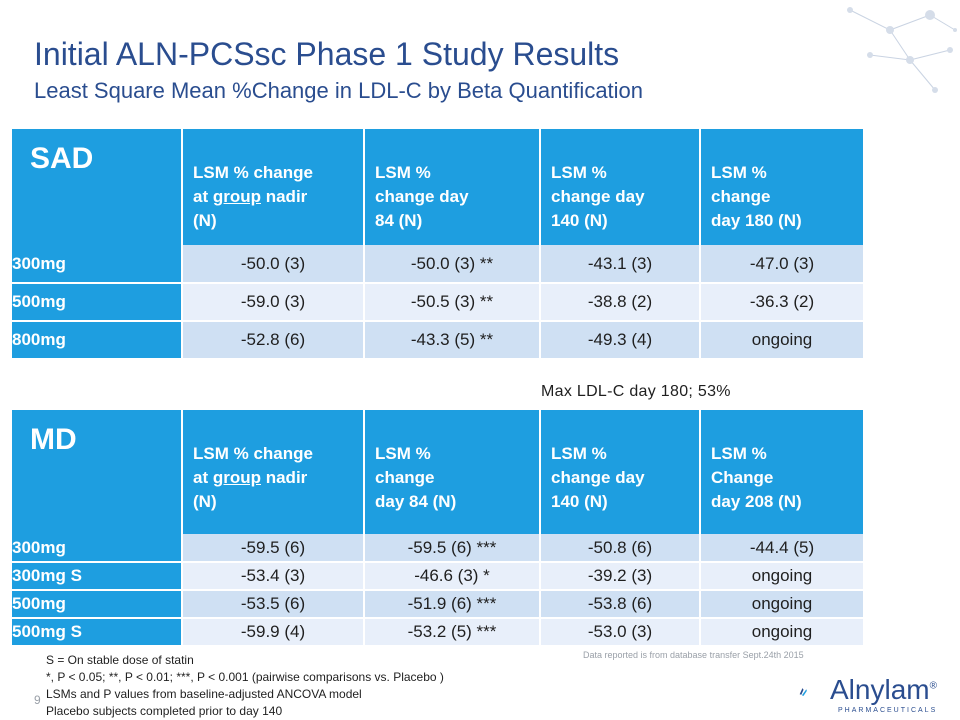 This screenshot has height=720, width=960. Describe the element at coordinates (452, 576) in the screenshot. I see `table-cell: -46.6 (3) *` at that location.